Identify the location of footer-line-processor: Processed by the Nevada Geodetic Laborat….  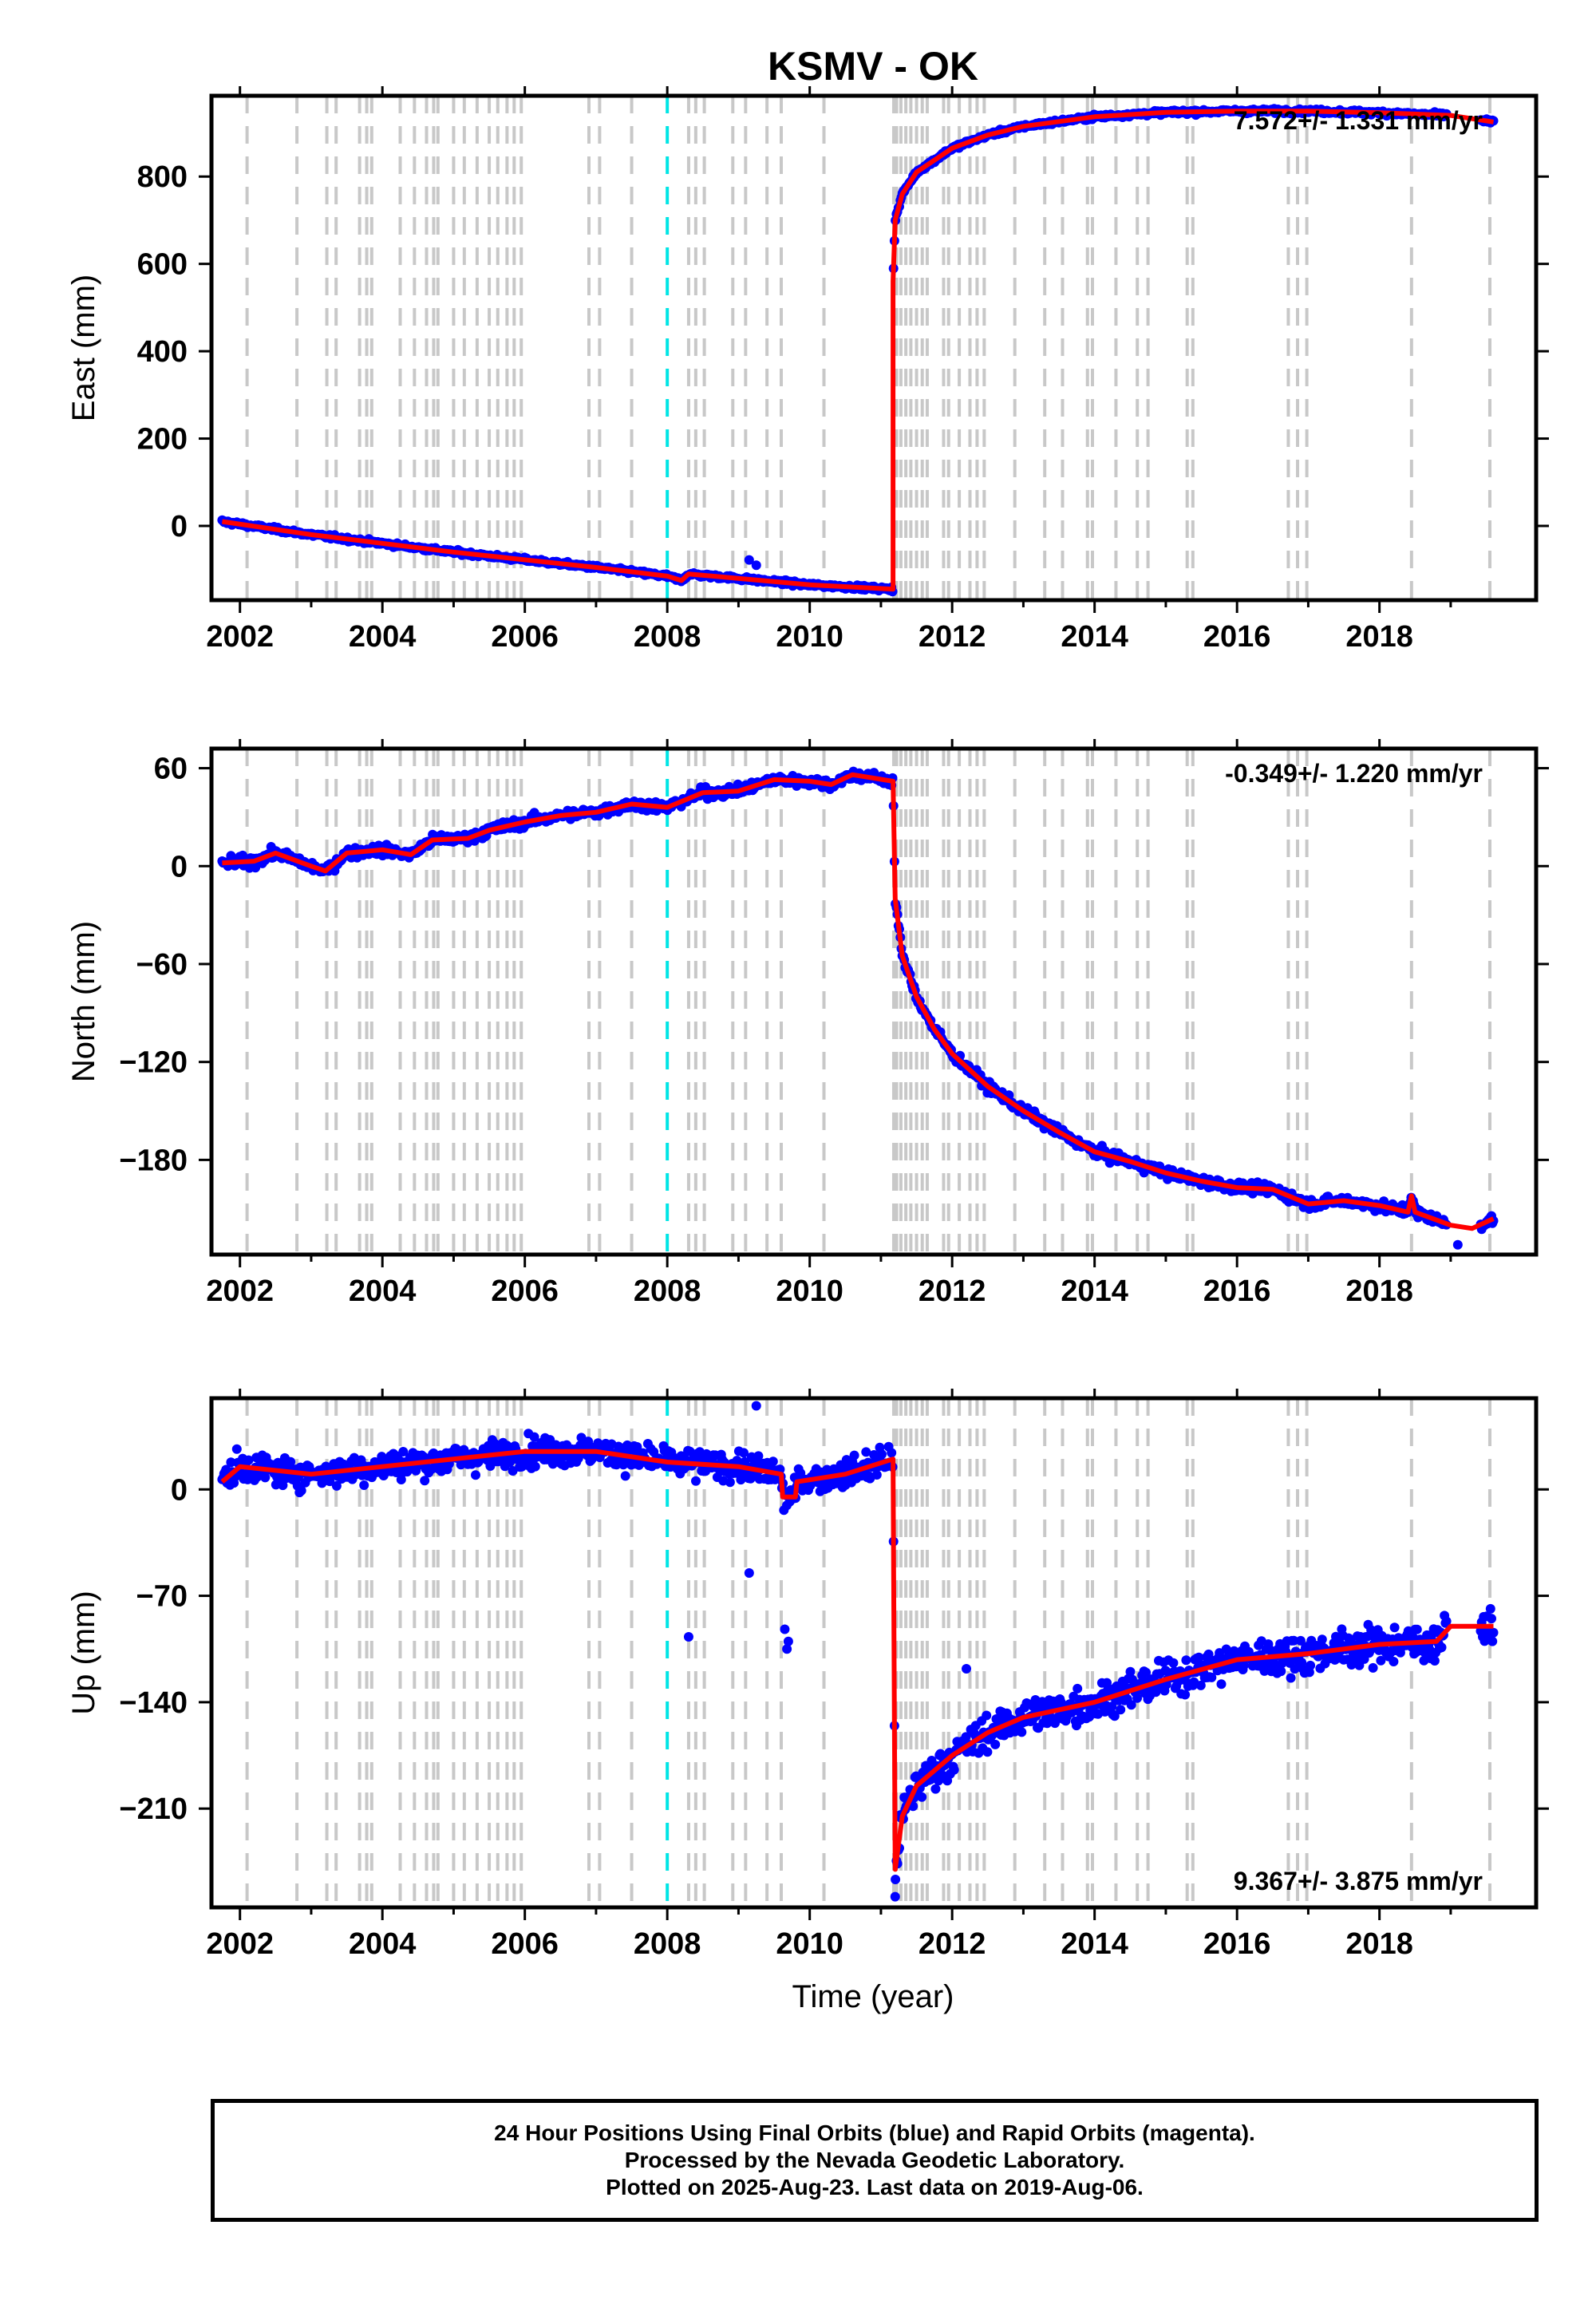
(874, 2160).